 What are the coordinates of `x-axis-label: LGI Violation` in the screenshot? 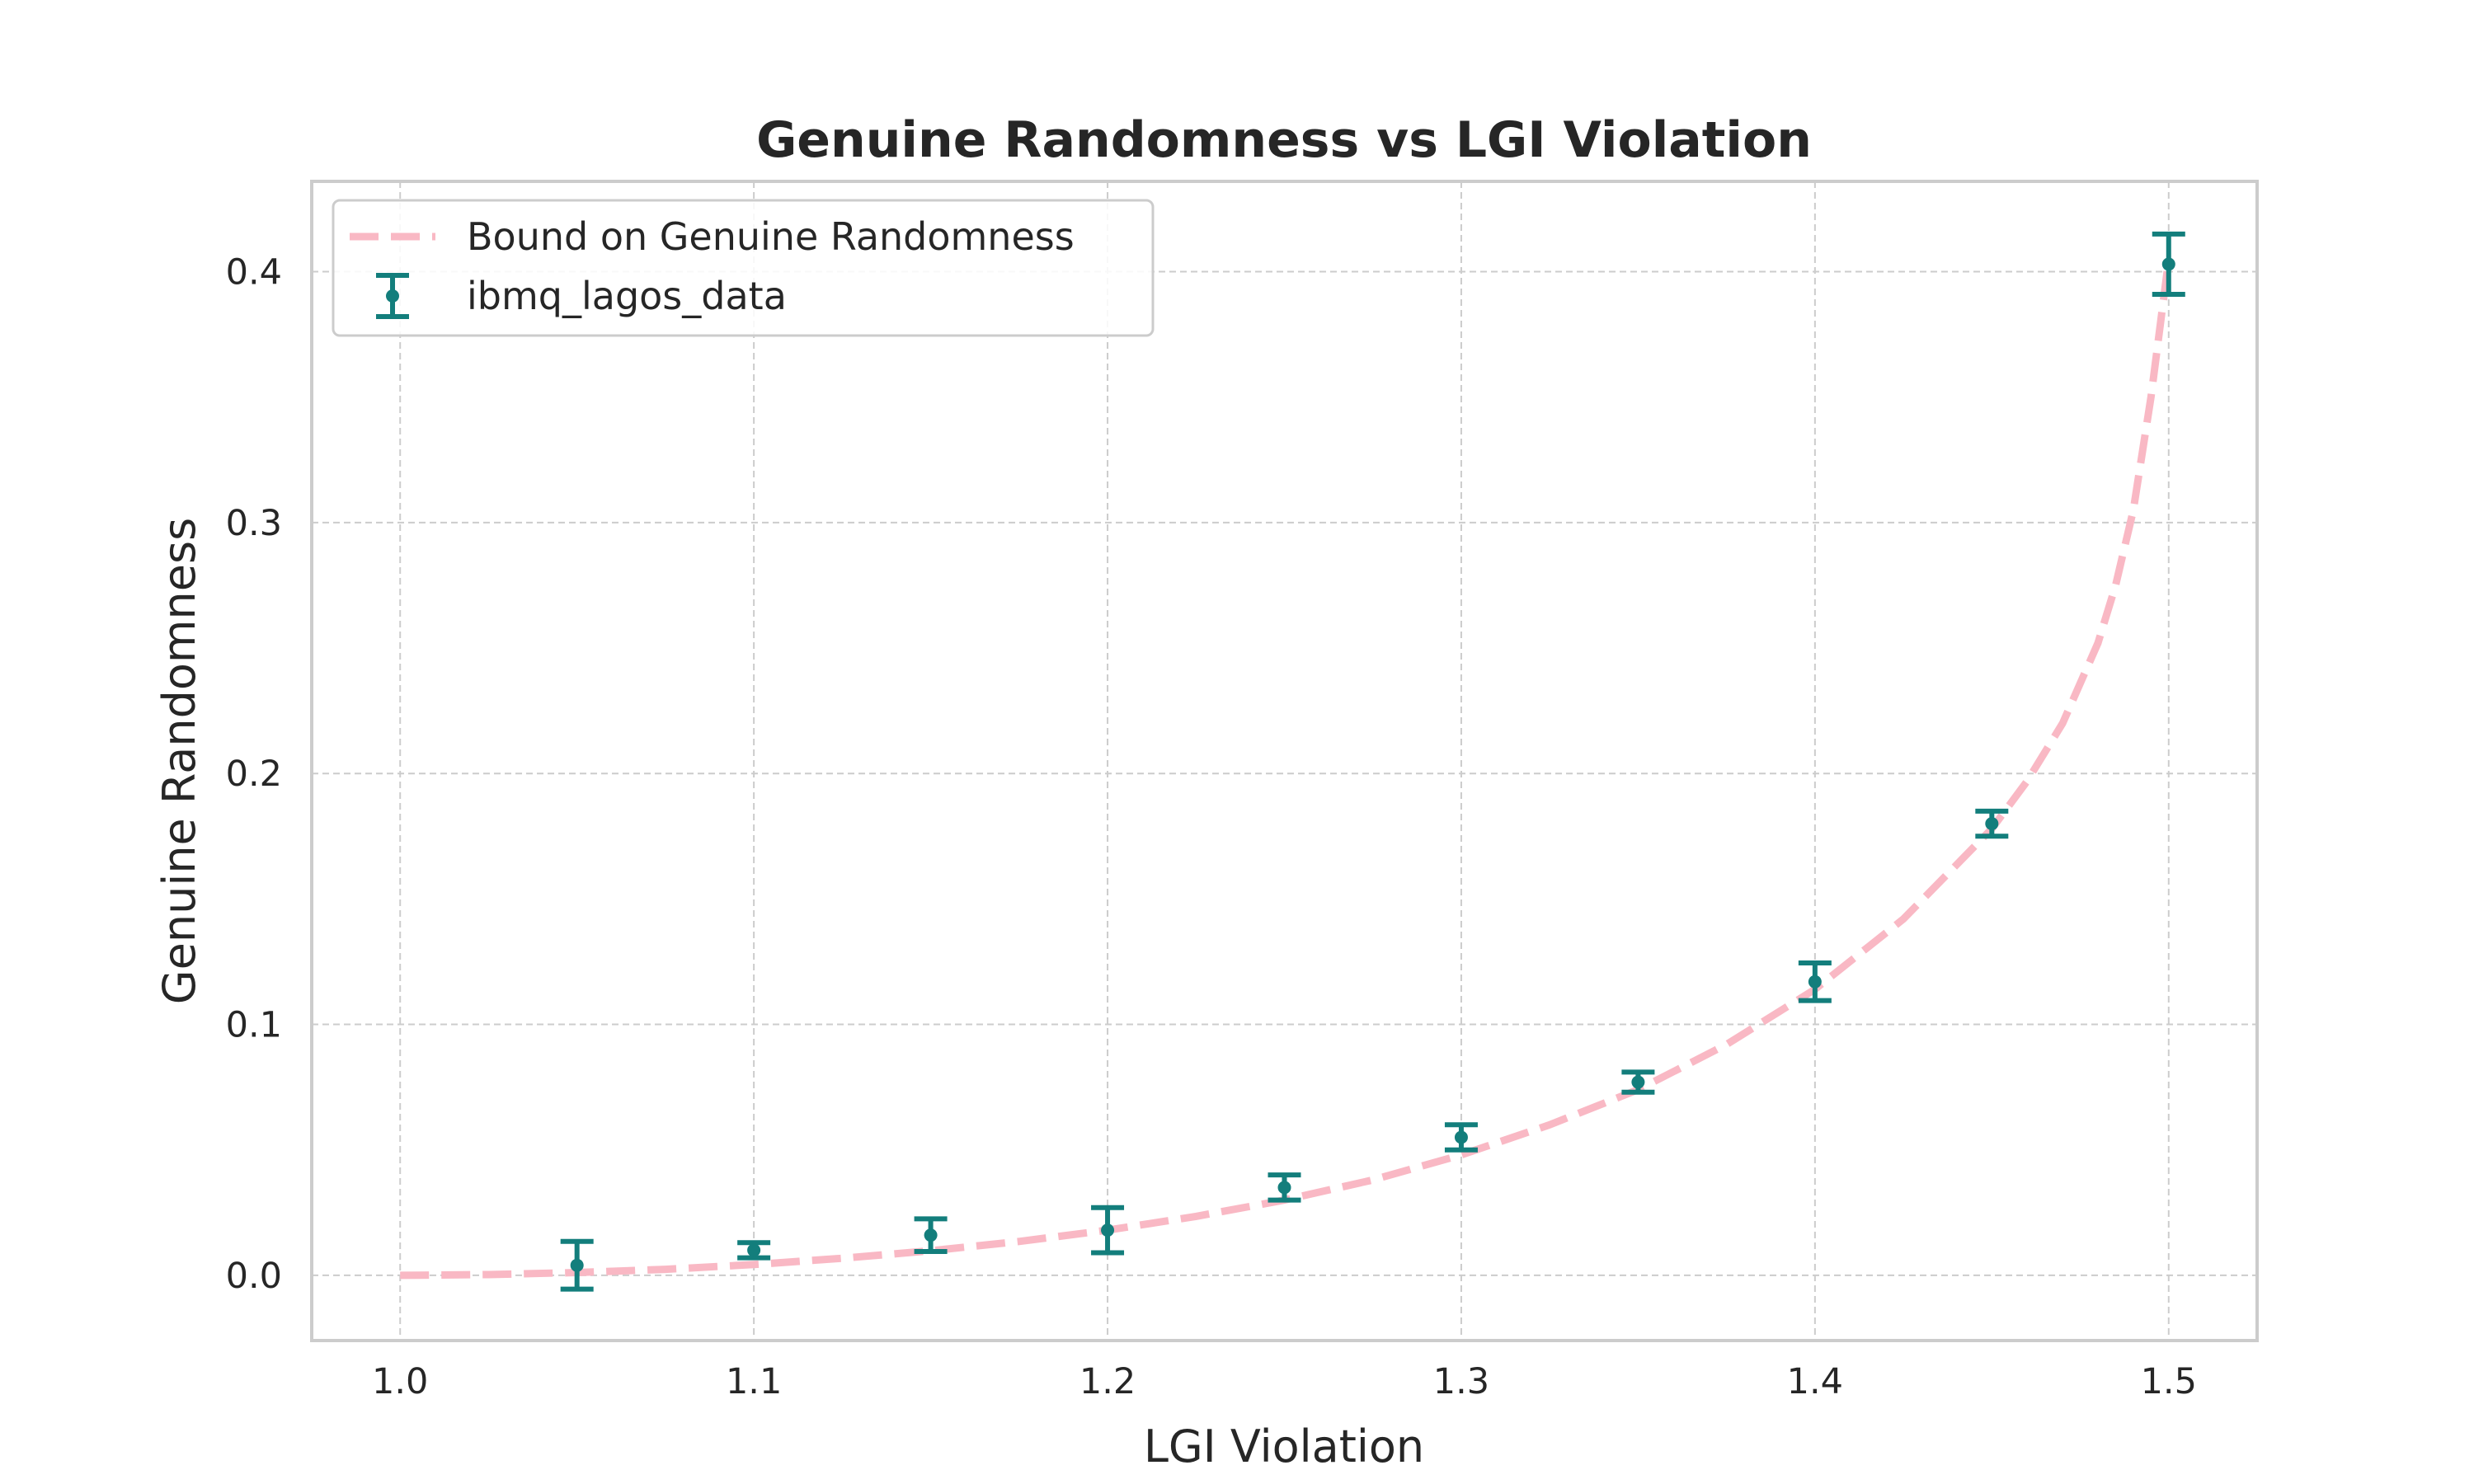 It's located at (1284, 1446).